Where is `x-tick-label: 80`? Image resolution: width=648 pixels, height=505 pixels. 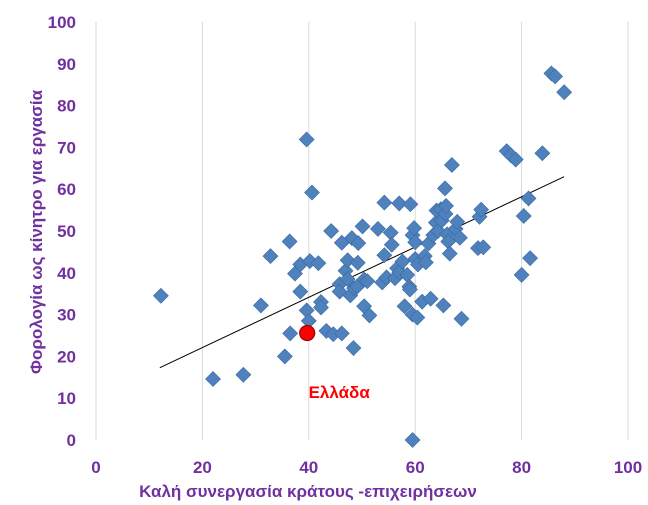
x-tick-label: 80 is located at coordinates (521, 467).